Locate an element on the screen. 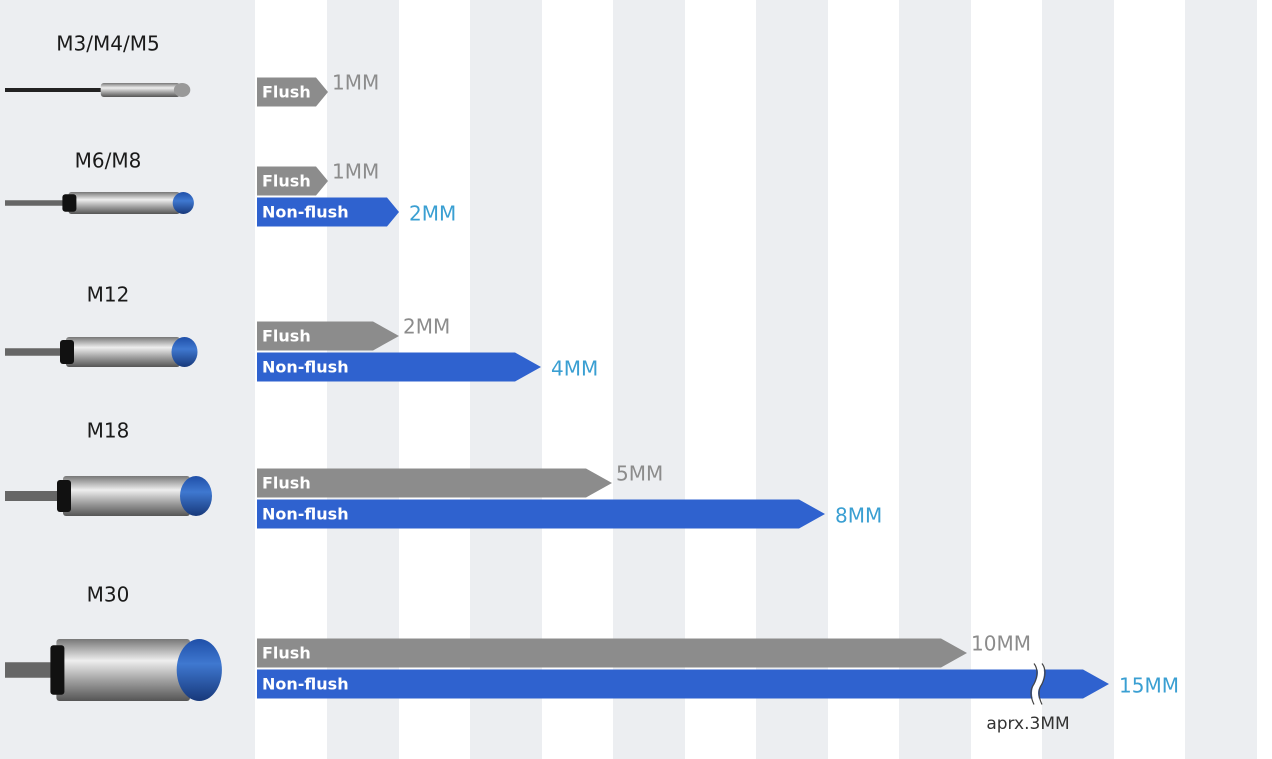 The width and height of the screenshot is (1272, 759). axis-break-edge is located at coordinates (1038, 684).